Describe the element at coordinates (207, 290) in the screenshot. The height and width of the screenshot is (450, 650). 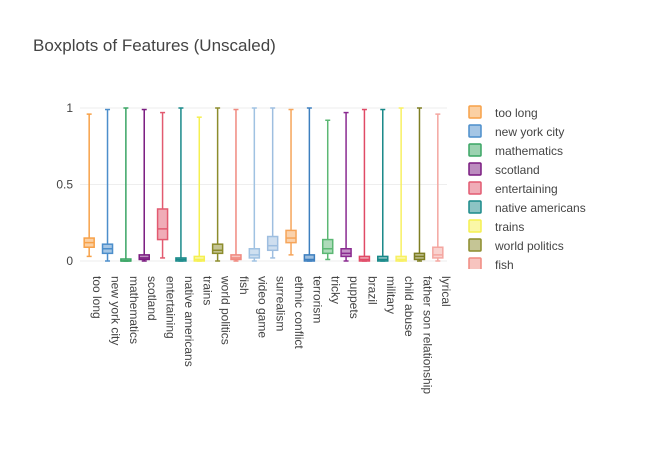
I see `x-tick-label: trains` at that location.